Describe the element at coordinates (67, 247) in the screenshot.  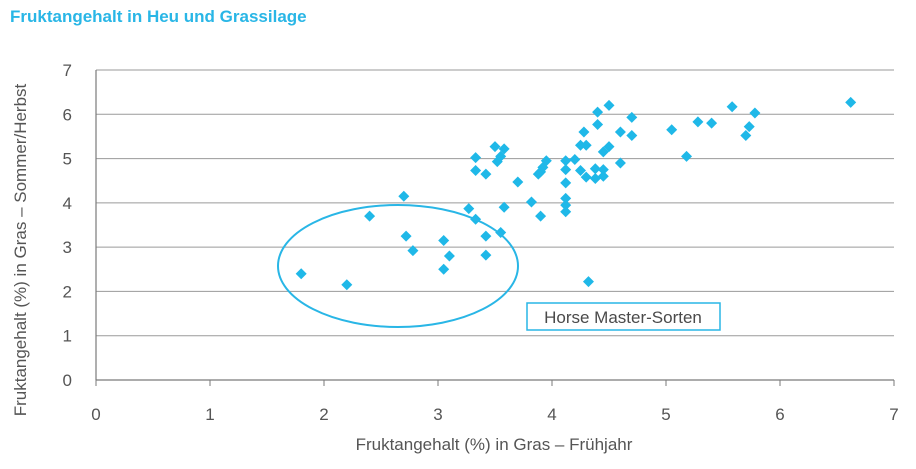
I see `y-tick-label: 3` at that location.